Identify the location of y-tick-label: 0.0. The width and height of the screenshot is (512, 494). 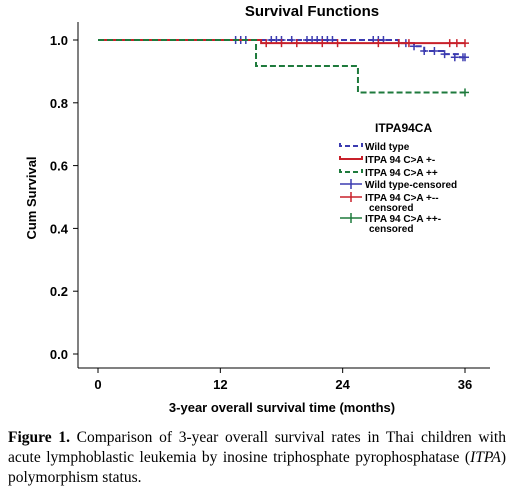
(59, 354).